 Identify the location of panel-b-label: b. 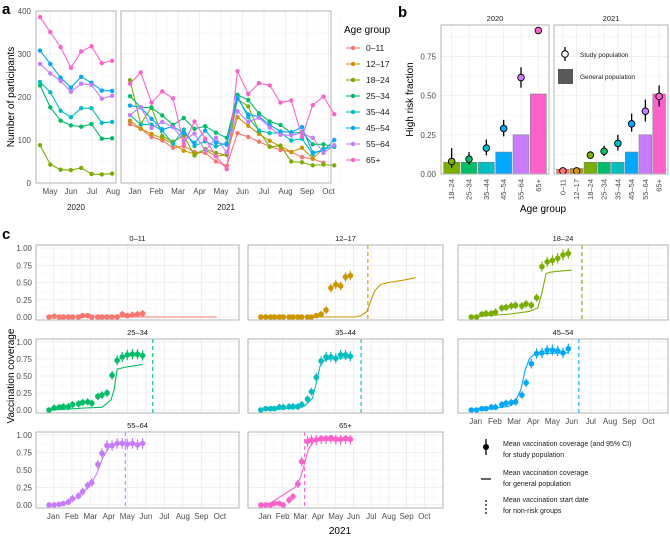
(402, 12).